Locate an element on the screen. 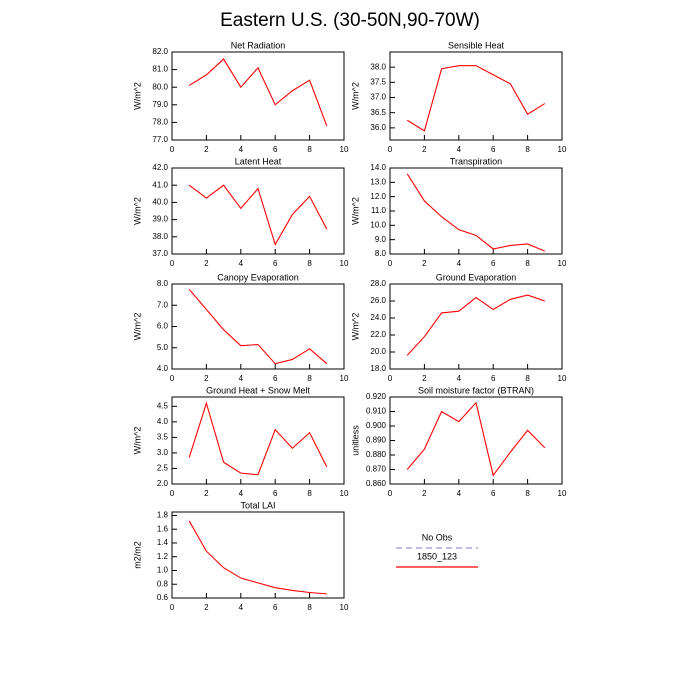 This screenshot has height=700, width=700. panel-title: Transpiration is located at coordinates (476, 161).